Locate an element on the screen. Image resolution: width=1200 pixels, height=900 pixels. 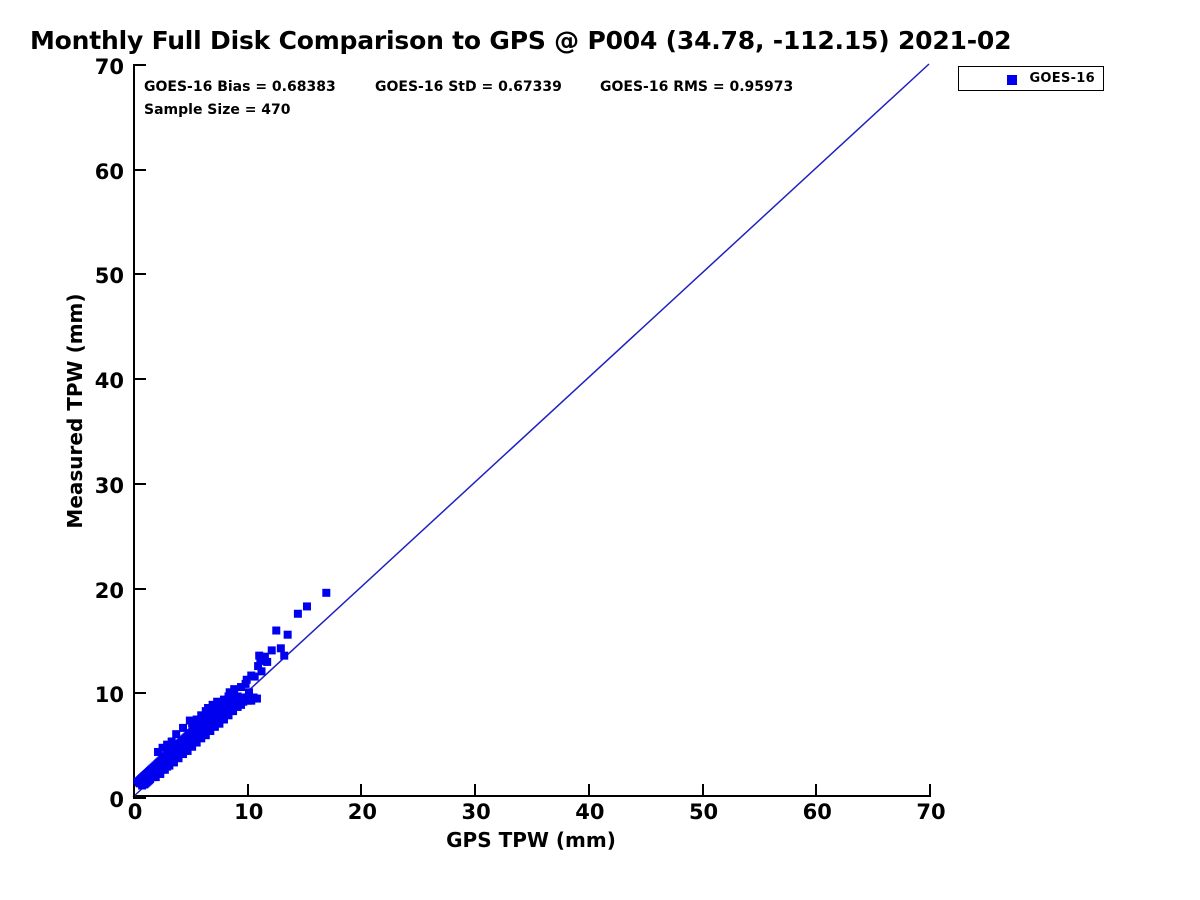
y-tick-70: 70 is located at coordinates (120, 67).